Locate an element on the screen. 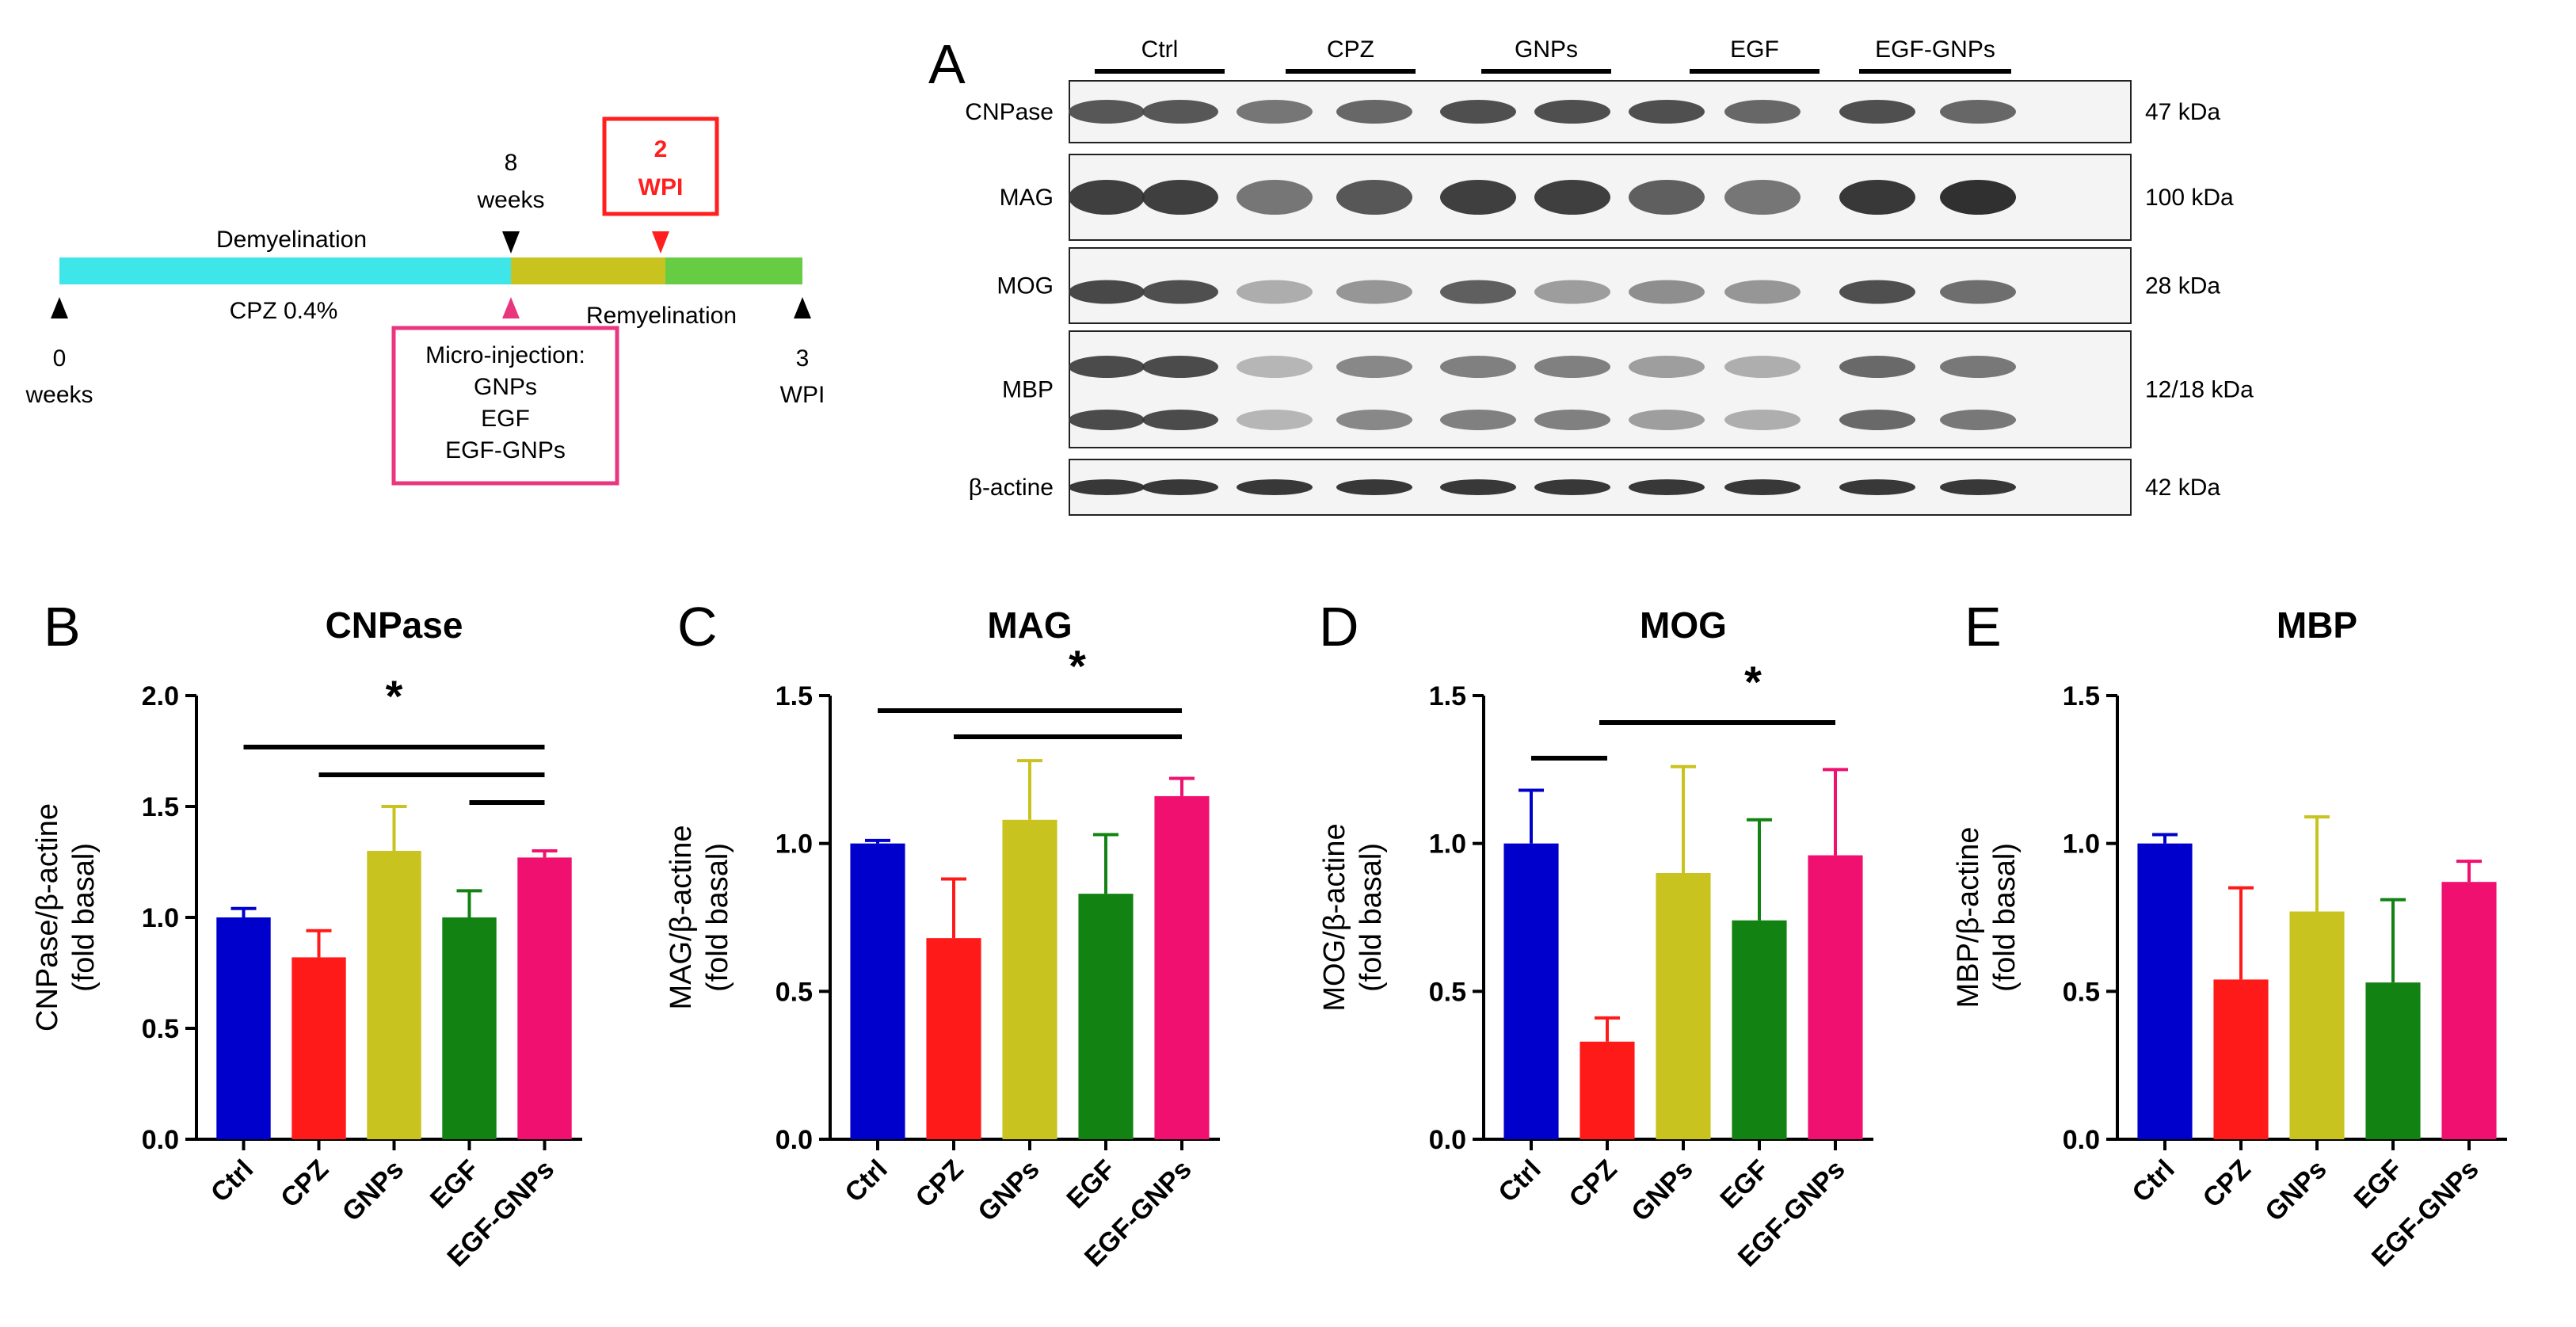  blot-band-3-0-lower is located at coordinates (1107, 420).